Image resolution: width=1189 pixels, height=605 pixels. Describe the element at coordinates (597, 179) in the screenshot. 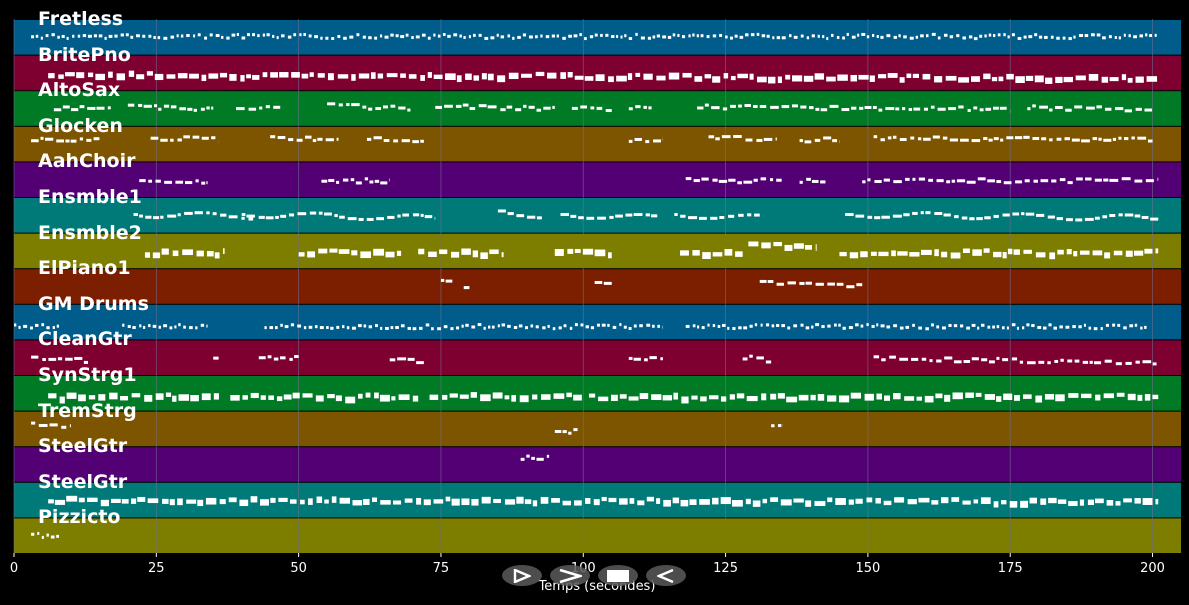

I see `track-lane` at that location.